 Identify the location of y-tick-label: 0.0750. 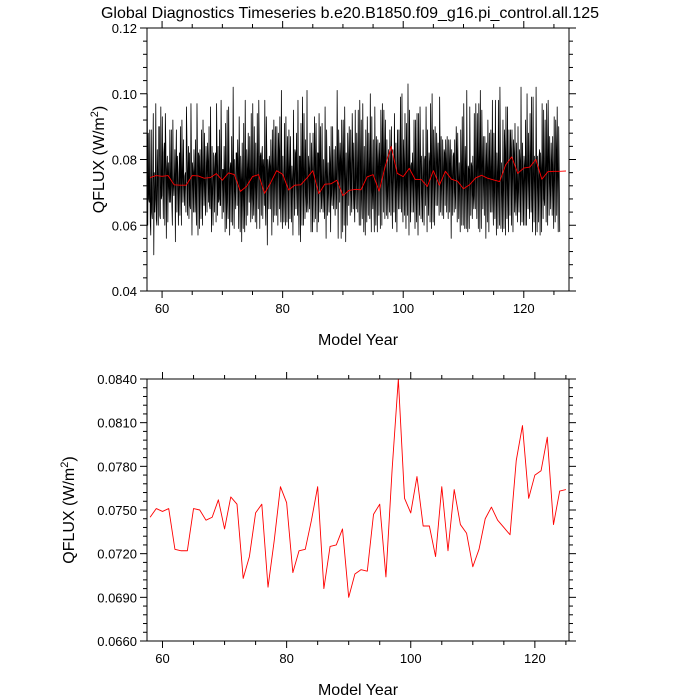
(117, 510).